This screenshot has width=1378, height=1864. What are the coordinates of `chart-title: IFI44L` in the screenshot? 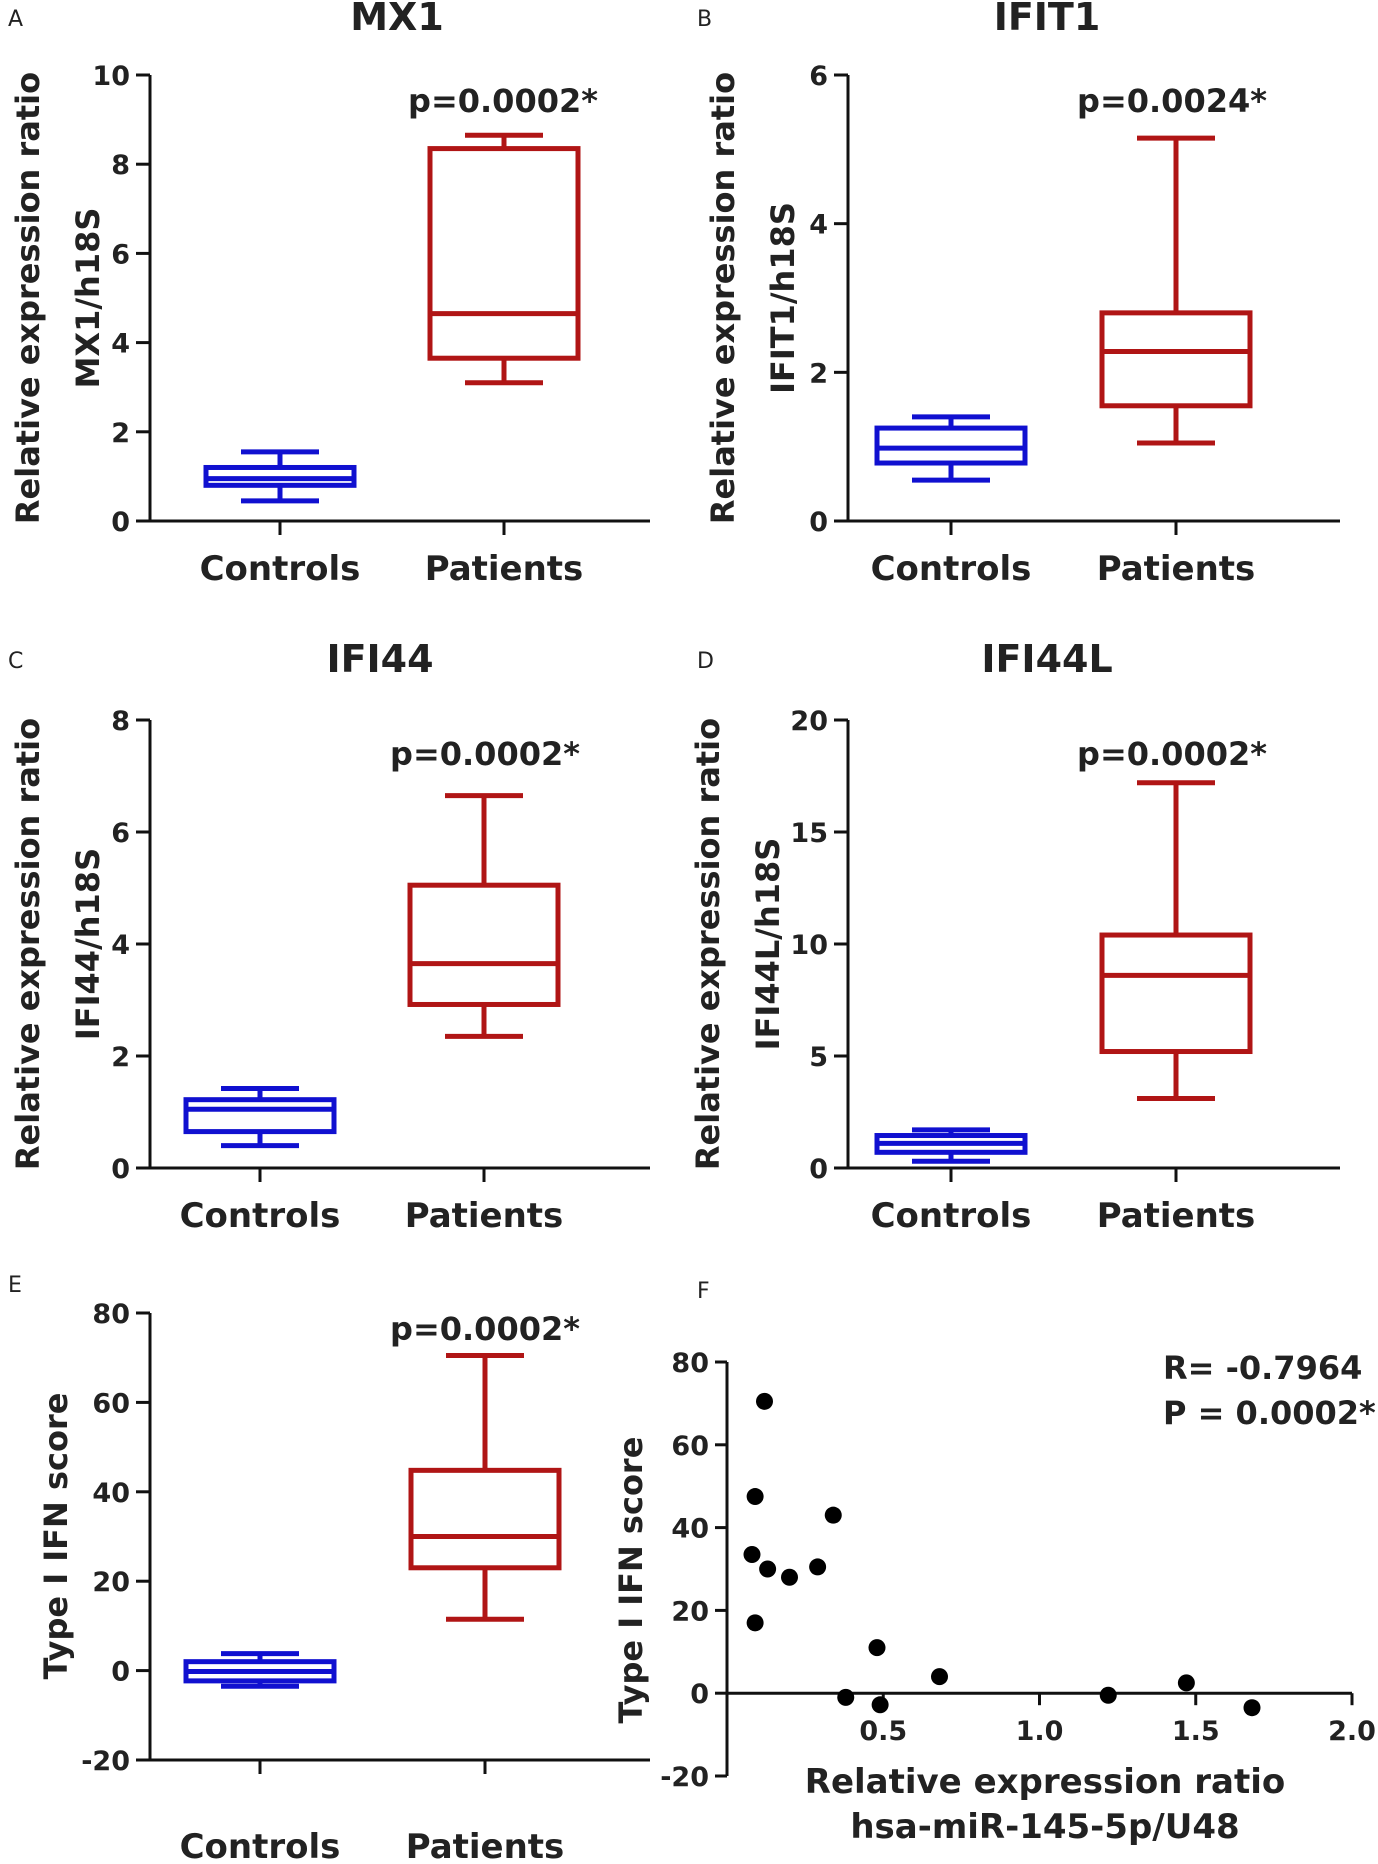 It's located at (1046, 659).